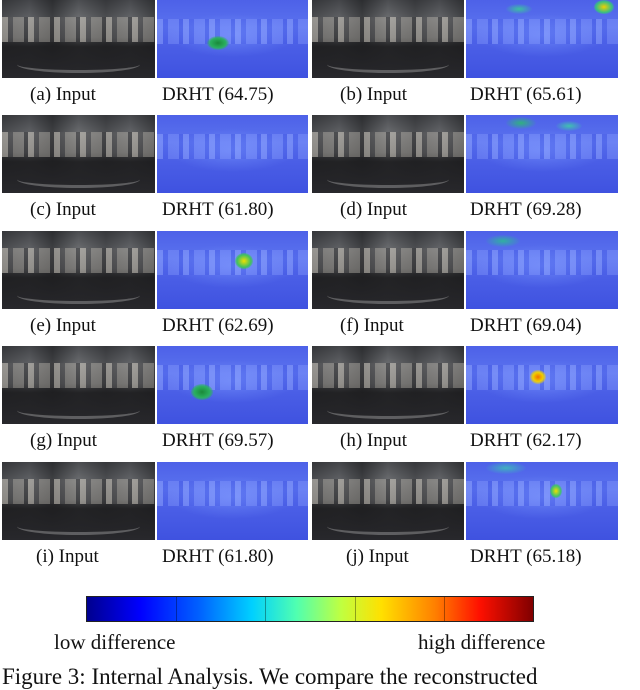 The width and height of the screenshot is (640, 690). What do you see at coordinates (63, 94) in the screenshot?
I see `input-label-a: (a) Input` at bounding box center [63, 94].